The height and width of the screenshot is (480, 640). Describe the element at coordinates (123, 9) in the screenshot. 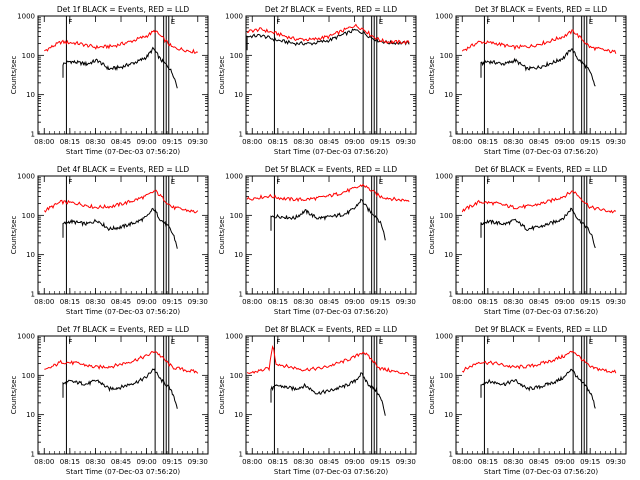

I see `panel-title: Det 1f BLACK = Events, RED = LLD` at that location.